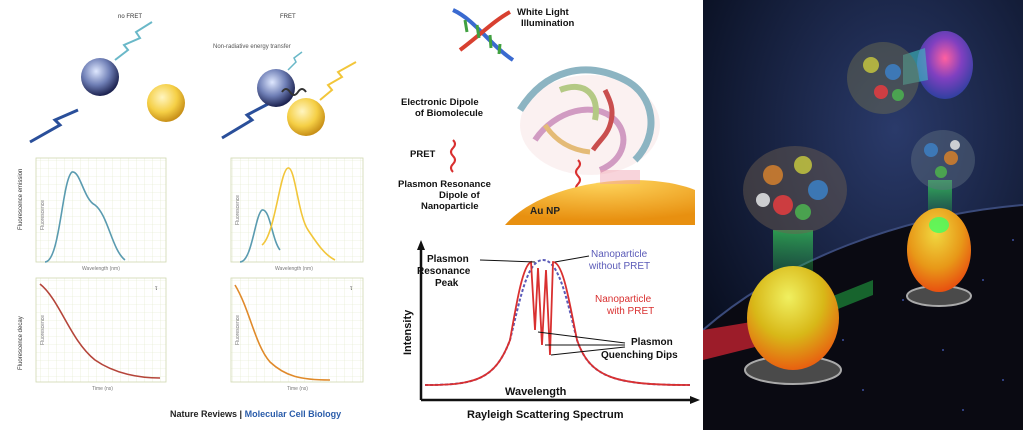  I want to click on plot-xlabel: Wavelength (nm), so click(101, 269).